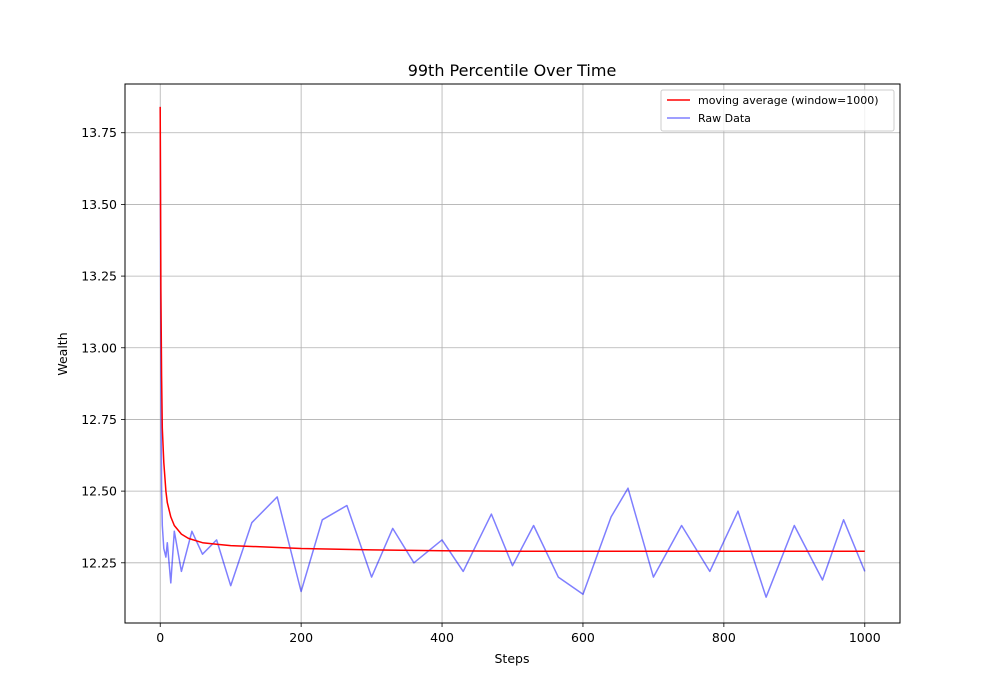  I want to click on y-tick-label: 12.25, so click(99, 562).